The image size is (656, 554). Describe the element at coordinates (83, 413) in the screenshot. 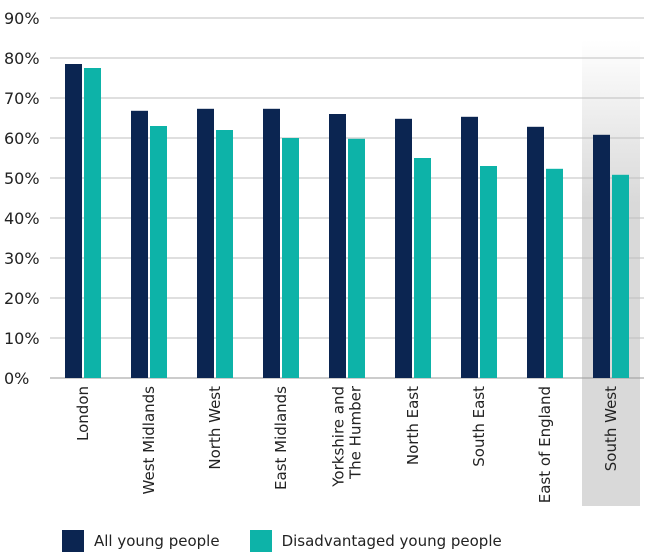

I see `x-category-label: London` at that location.